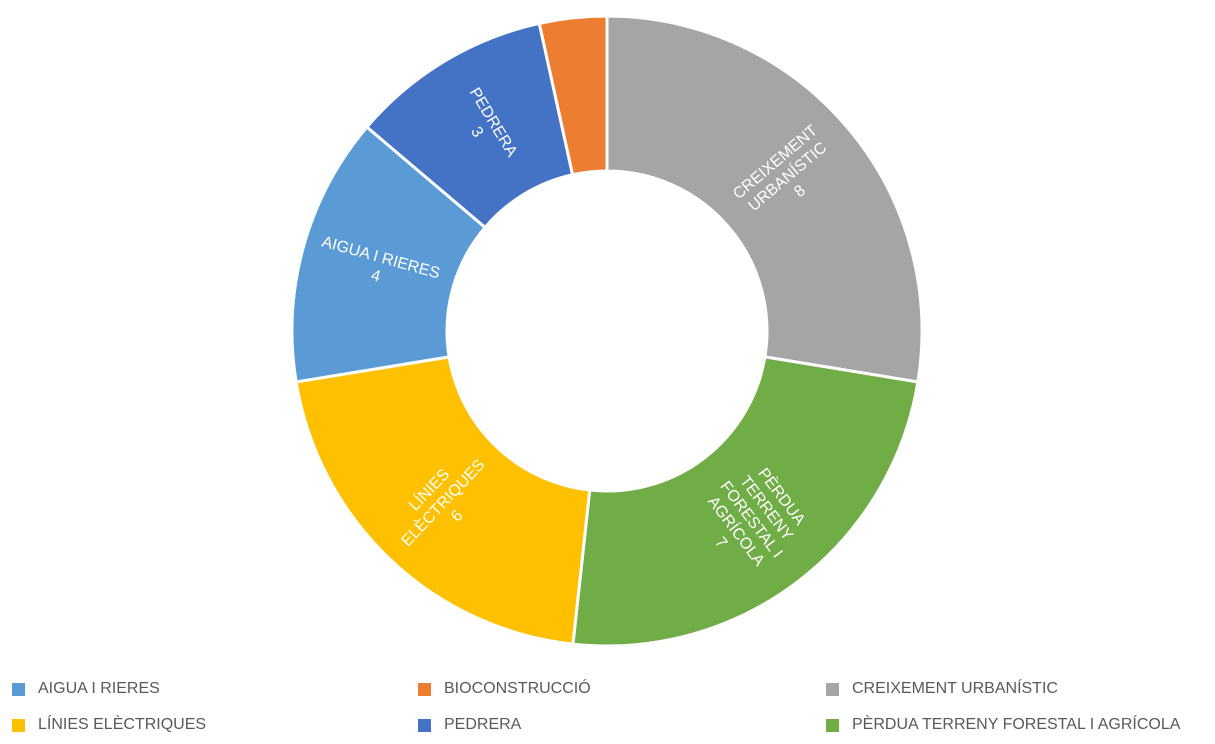 Image resolution: width=1215 pixels, height=744 pixels. I want to click on legend-item-bioconstruccio: BIOCONSTRUCCIÓ, so click(504, 689).